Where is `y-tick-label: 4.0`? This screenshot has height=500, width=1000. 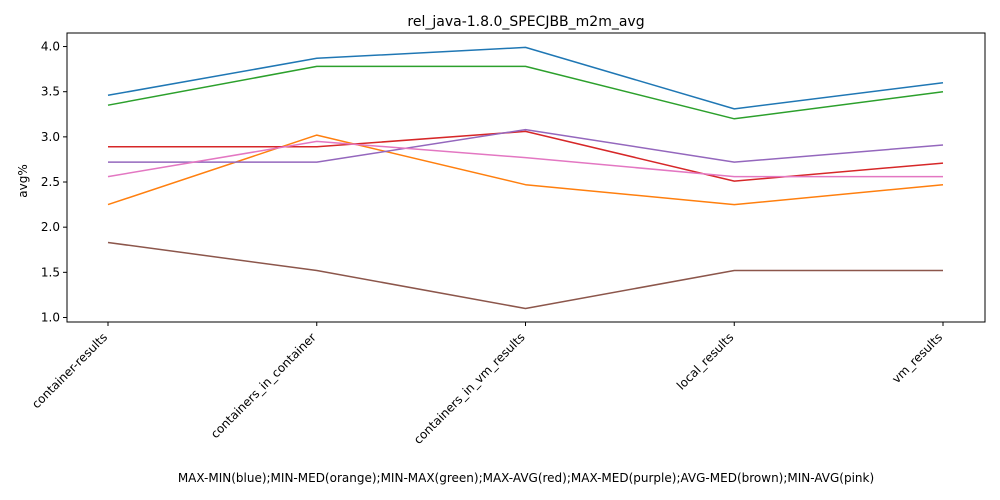 y-tick-label: 4.0 is located at coordinates (50, 47).